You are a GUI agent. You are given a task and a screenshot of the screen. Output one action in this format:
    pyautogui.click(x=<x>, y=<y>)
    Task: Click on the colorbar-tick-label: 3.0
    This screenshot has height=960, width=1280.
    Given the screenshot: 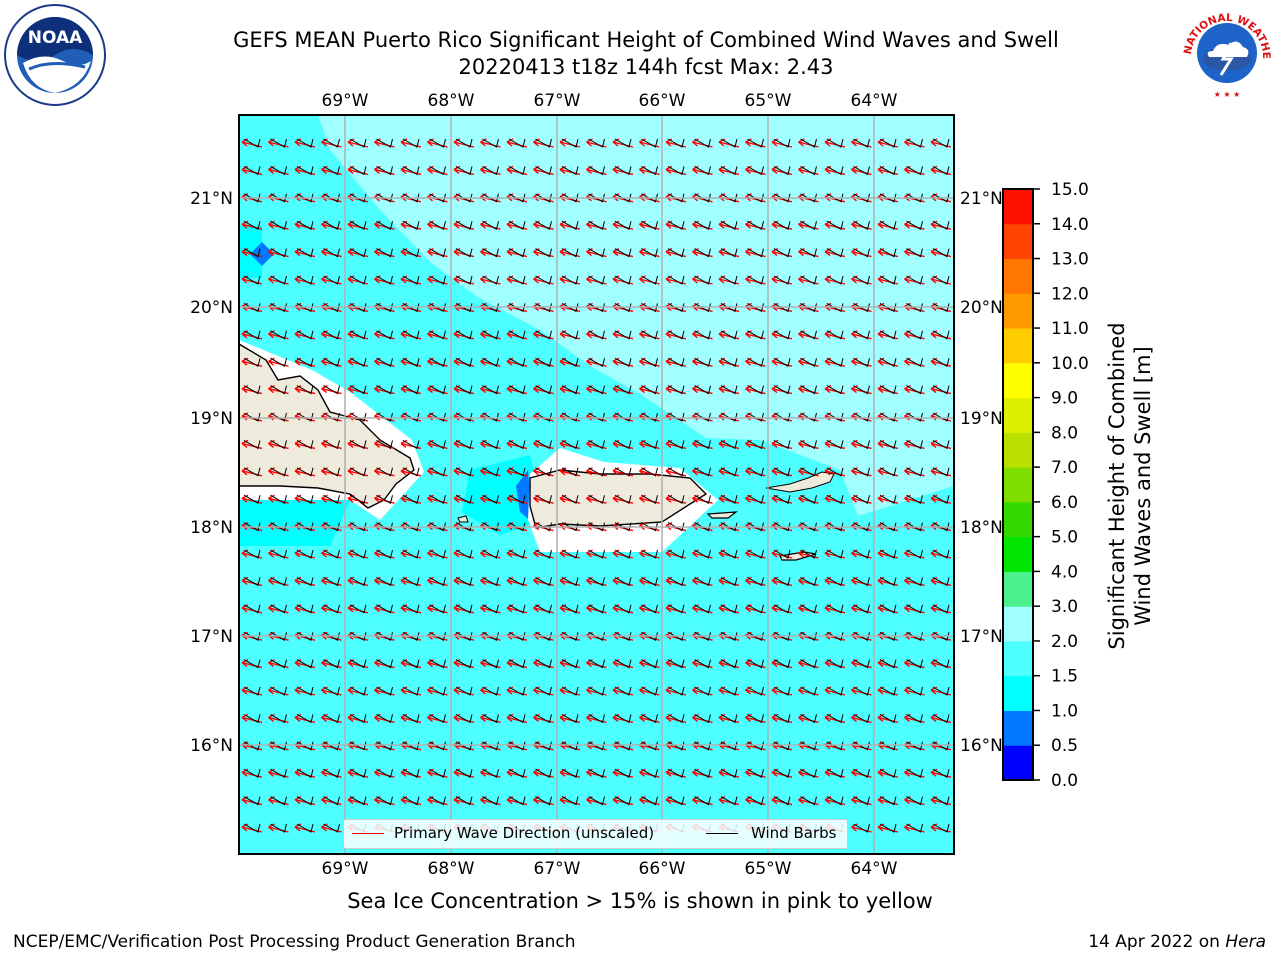 What is the action you would take?
    pyautogui.click(x=1064, y=607)
    